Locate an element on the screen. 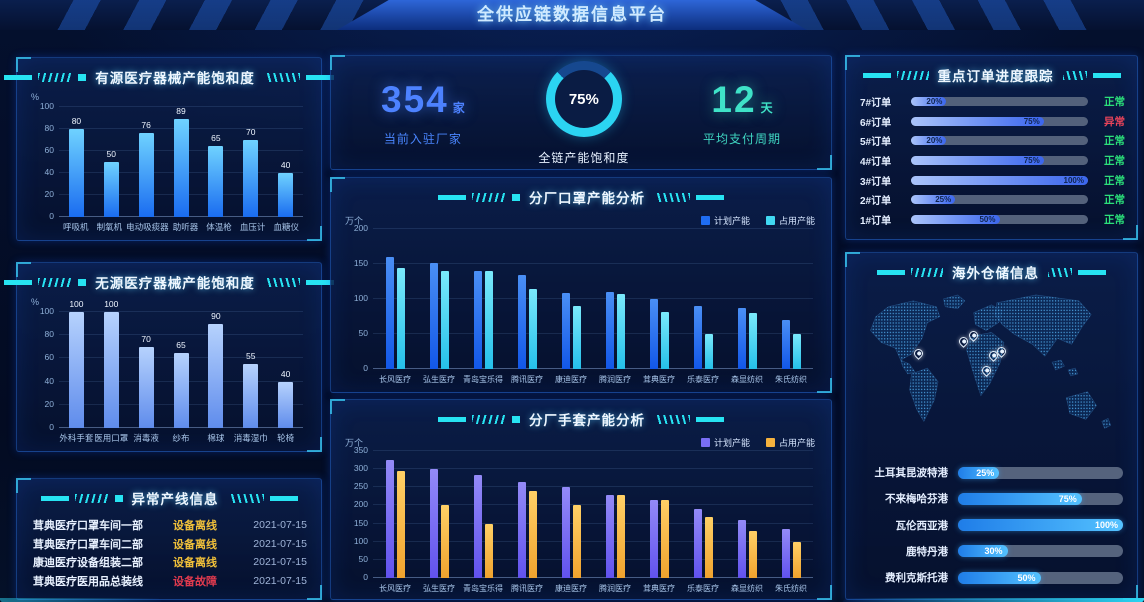  plot-area: 0 50 100 150 200 is located at coordinates (583, 298).